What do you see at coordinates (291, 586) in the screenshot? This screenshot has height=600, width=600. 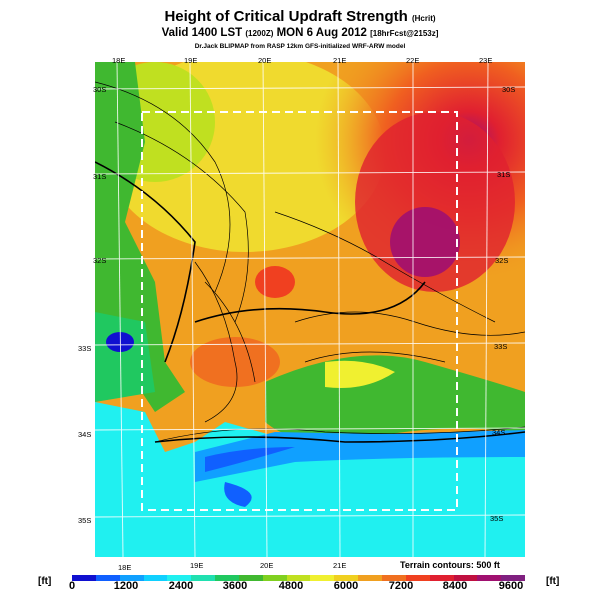 I see `colorbar-tick: 4800` at bounding box center [291, 586].